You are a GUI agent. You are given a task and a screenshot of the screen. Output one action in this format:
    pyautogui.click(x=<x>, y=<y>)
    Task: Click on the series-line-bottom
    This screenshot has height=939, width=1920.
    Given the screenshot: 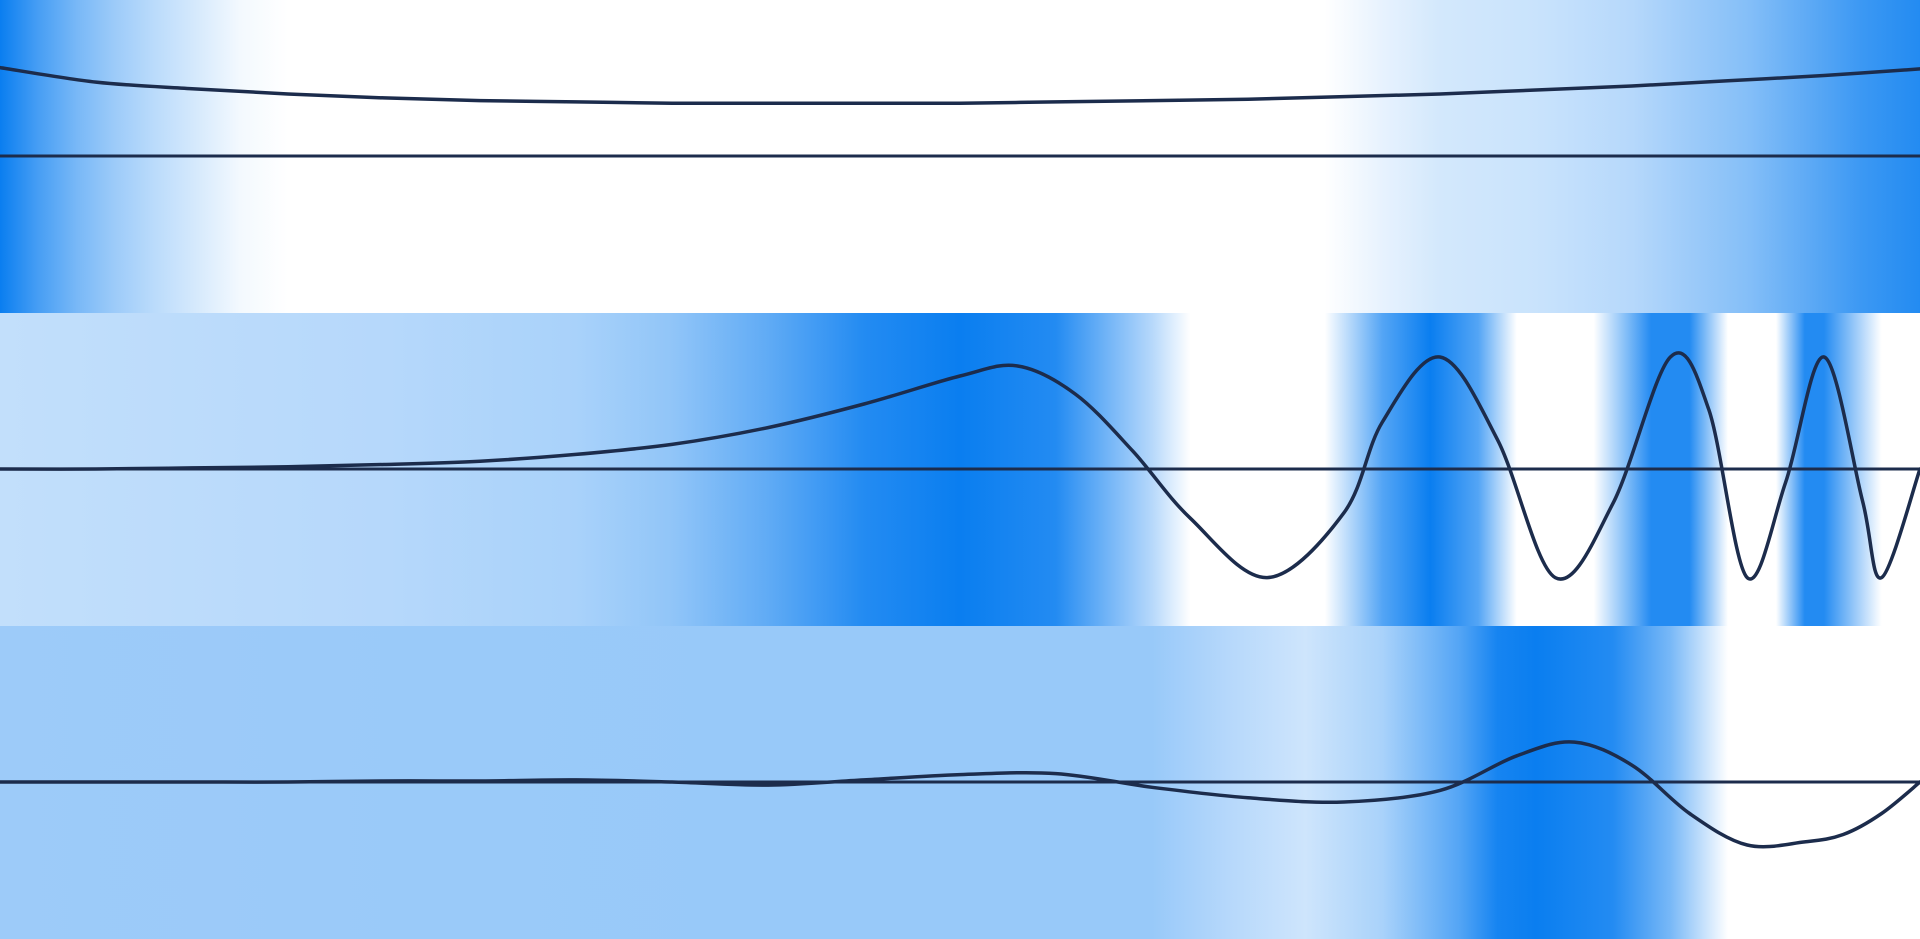 What is the action you would take?
    pyautogui.click(x=960, y=794)
    